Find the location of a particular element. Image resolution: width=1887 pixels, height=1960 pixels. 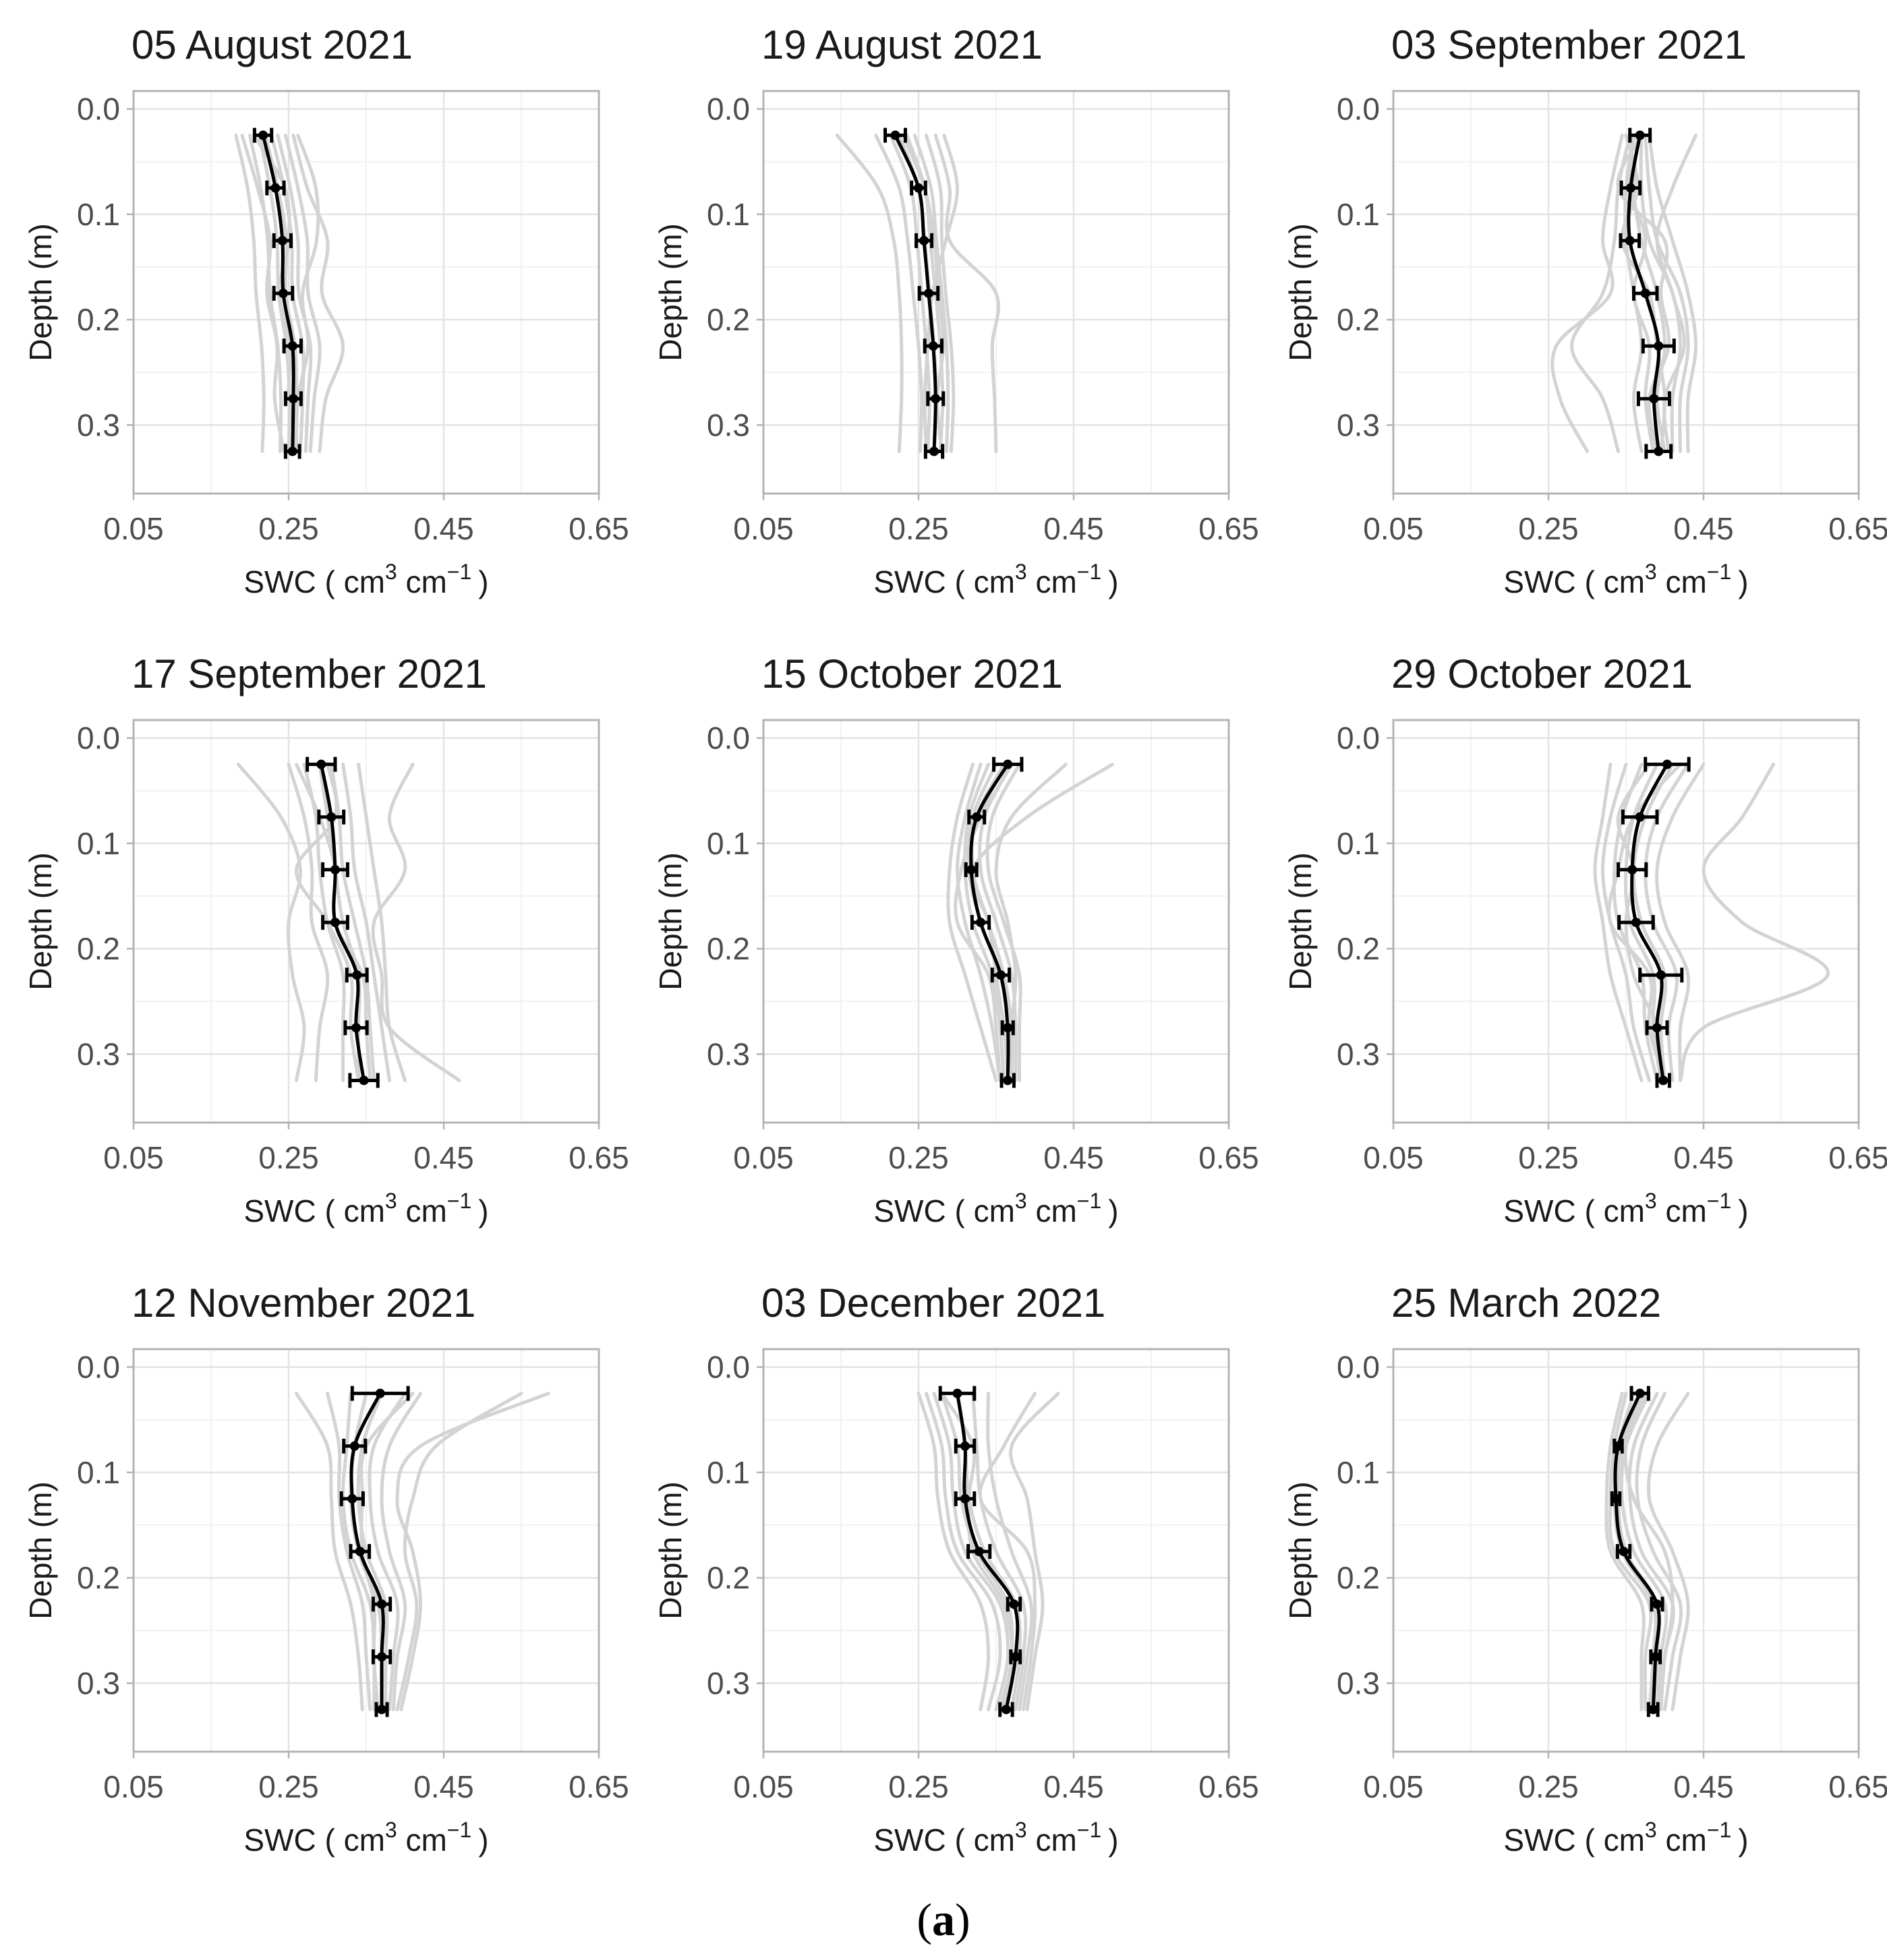

y-tick-label: 0.0 is located at coordinates (729, 738).